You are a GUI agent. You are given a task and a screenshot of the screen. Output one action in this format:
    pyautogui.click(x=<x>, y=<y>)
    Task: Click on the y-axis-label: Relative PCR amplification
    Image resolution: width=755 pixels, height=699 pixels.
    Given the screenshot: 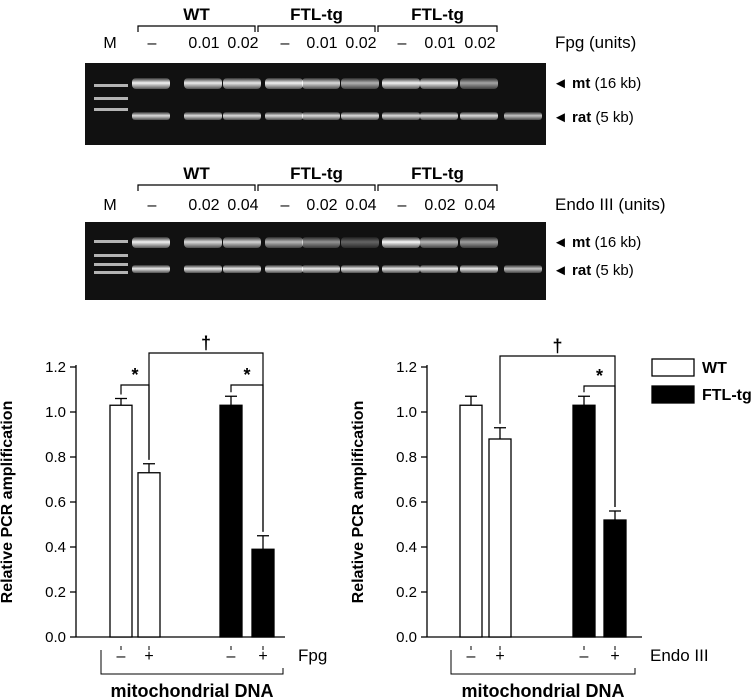 What is the action you would take?
    pyautogui.click(x=8, y=502)
    